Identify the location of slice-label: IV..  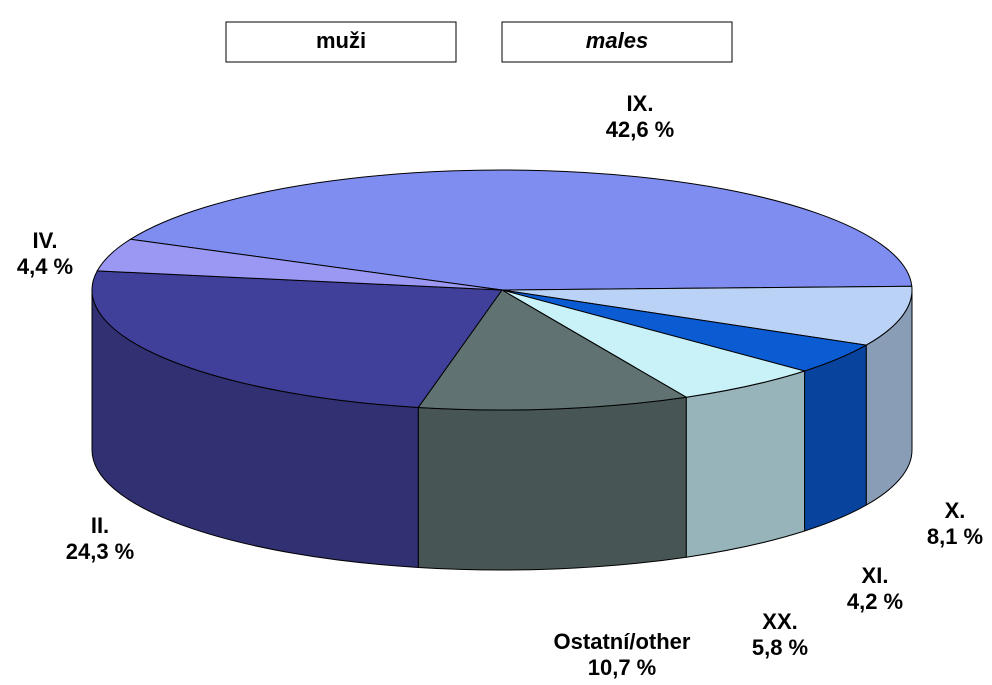
(45, 240).